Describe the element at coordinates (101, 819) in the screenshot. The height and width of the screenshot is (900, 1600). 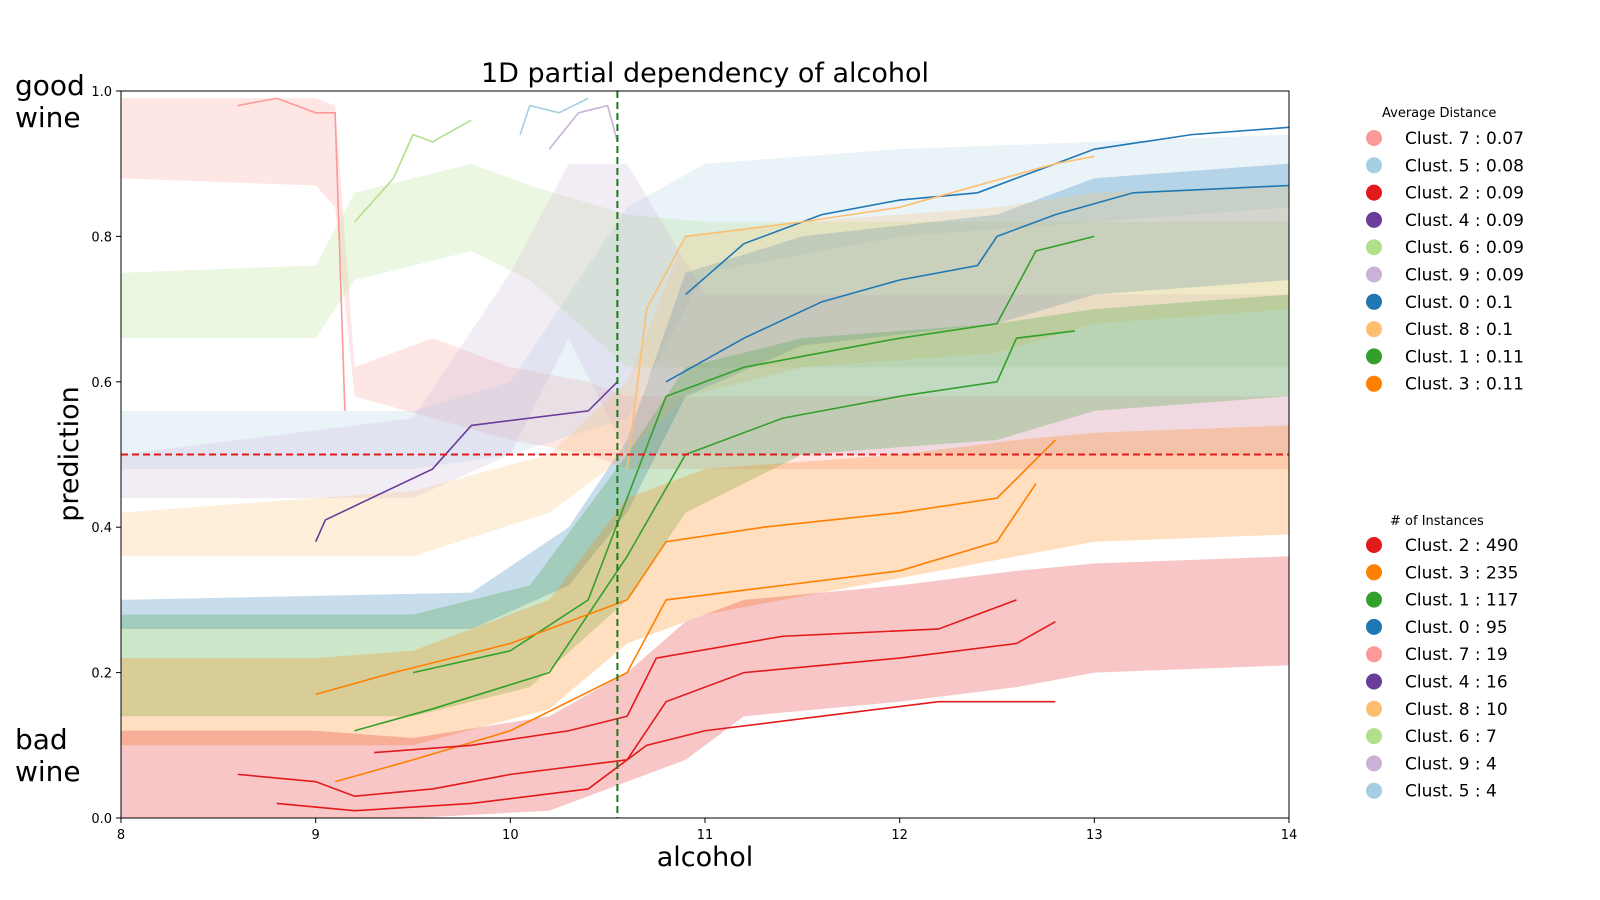
I see `y-tick-label: 0.0` at that location.